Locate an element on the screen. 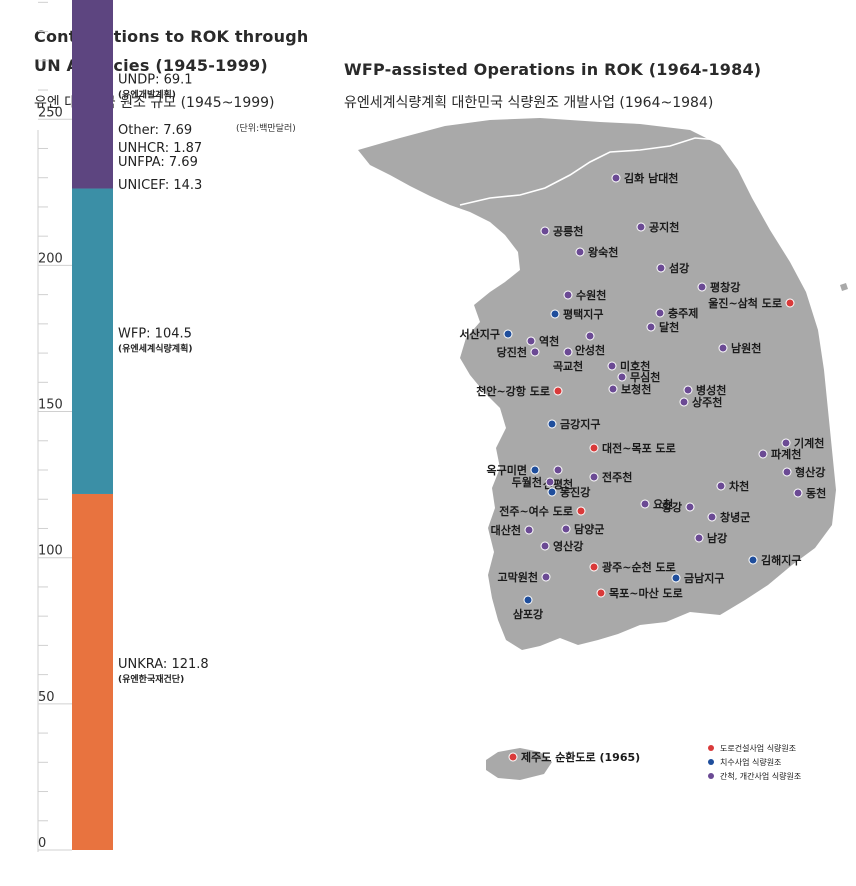 This screenshot has width=856, height=886. segment-sublabel-unkra: (유엔한국재건단) is located at coordinates (151, 679).